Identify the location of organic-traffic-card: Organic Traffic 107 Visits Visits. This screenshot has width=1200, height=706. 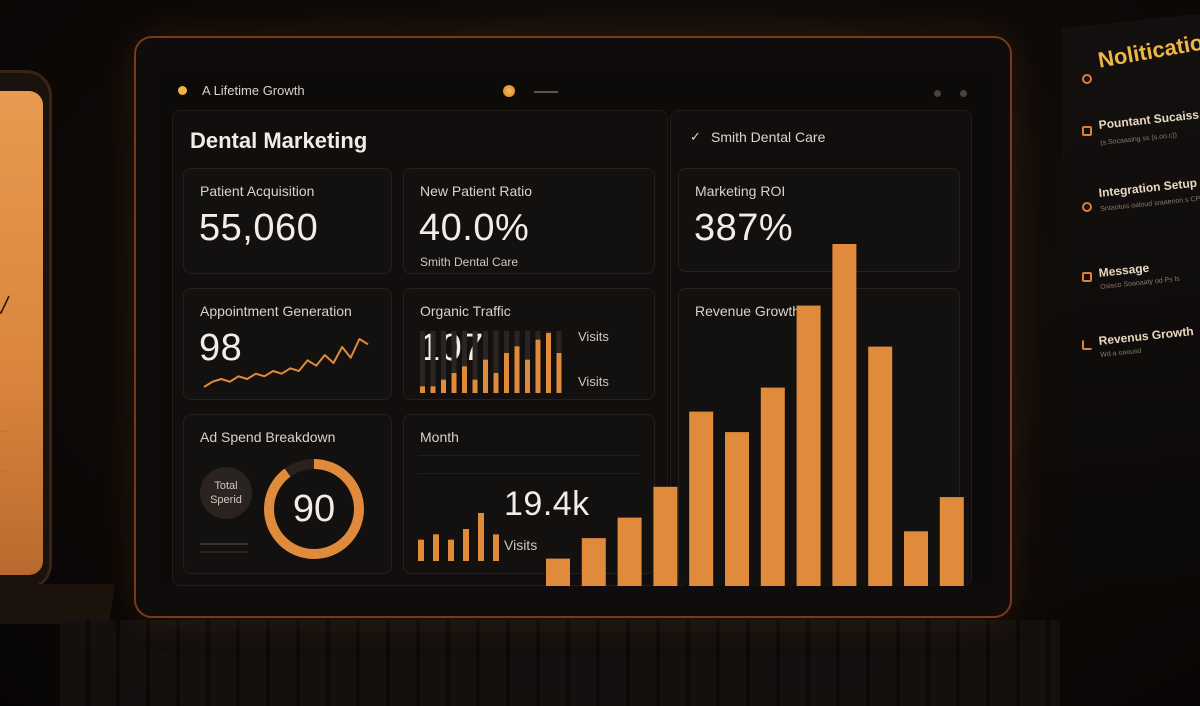
(529, 344).